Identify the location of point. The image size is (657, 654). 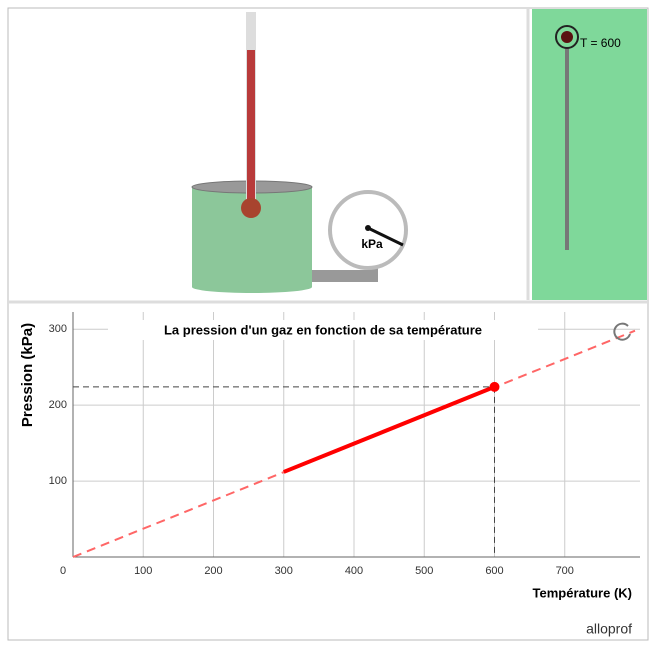
(494, 386).